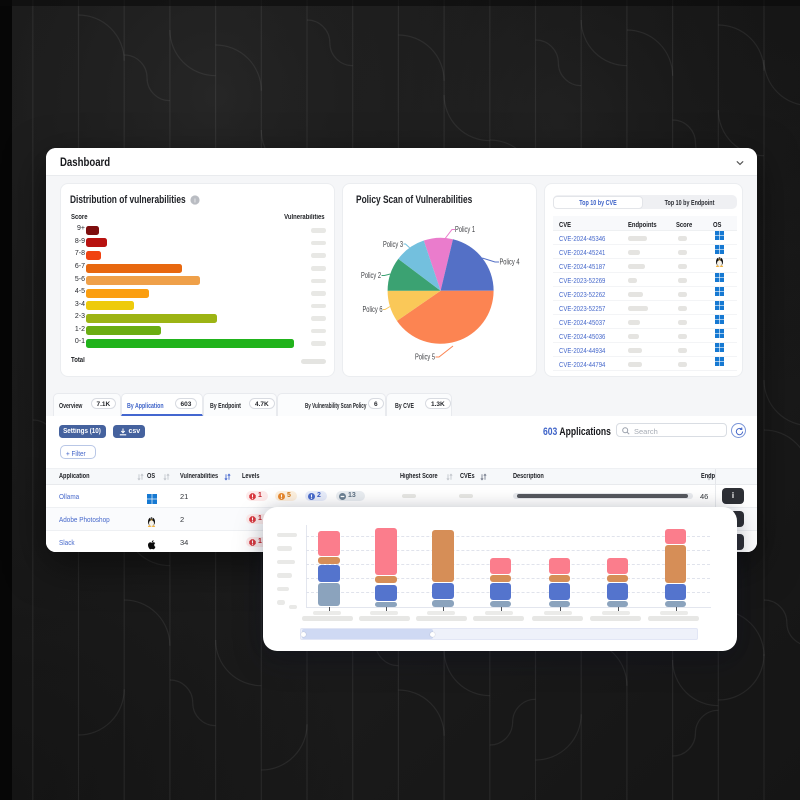  Describe the element at coordinates (510, 262) in the screenshot. I see `svg-text: Policy 4` at that location.